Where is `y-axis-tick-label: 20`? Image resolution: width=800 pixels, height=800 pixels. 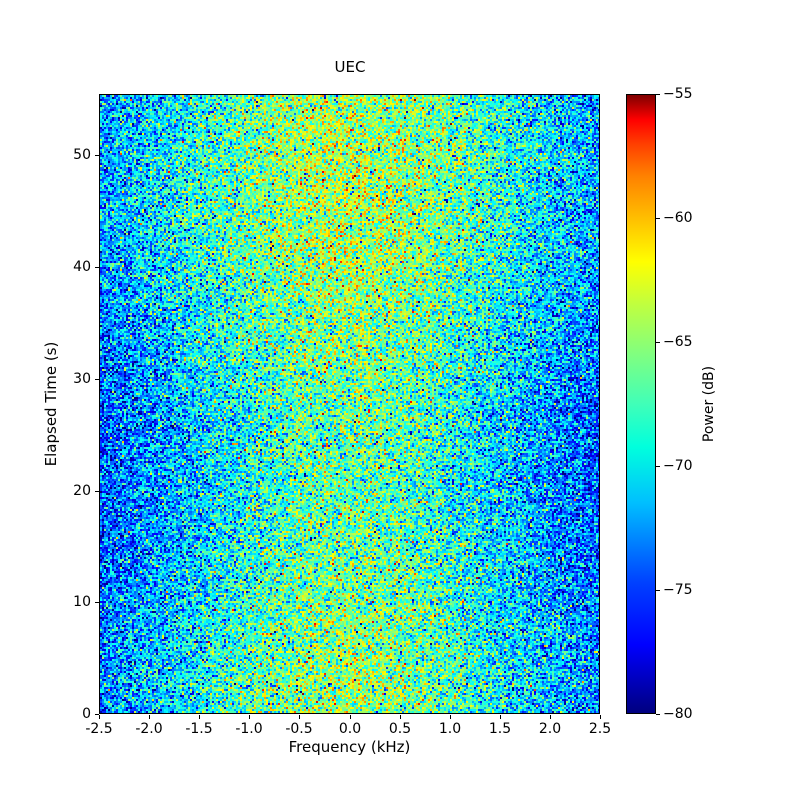
y-axis-tick-label: 20 is located at coordinates (82, 491).